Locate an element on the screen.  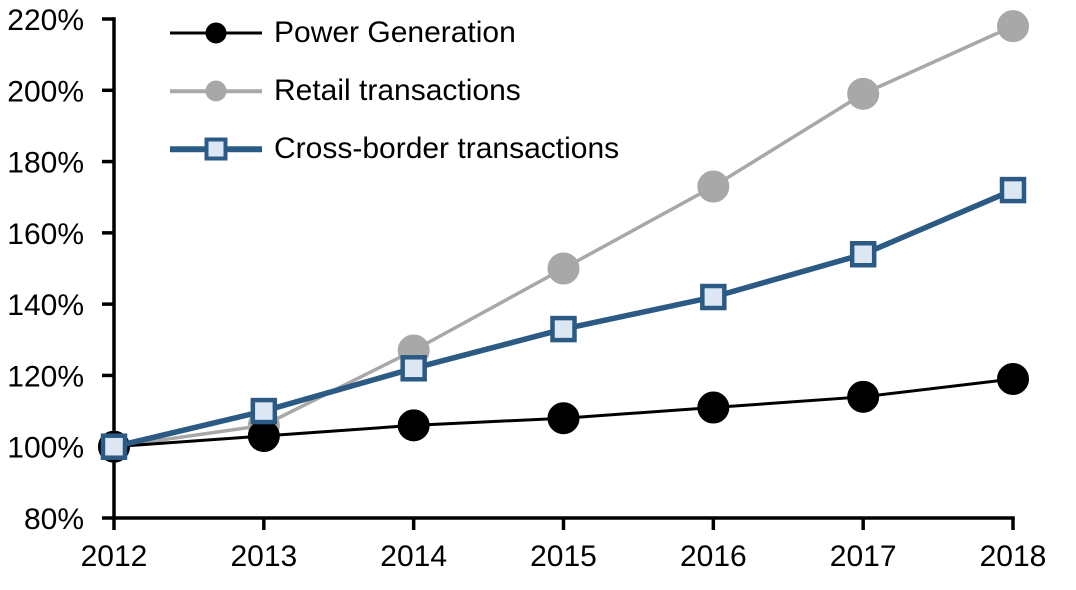
legend-item-cross-border-transactions: Cross-border transactions is located at coordinates (394, 149).